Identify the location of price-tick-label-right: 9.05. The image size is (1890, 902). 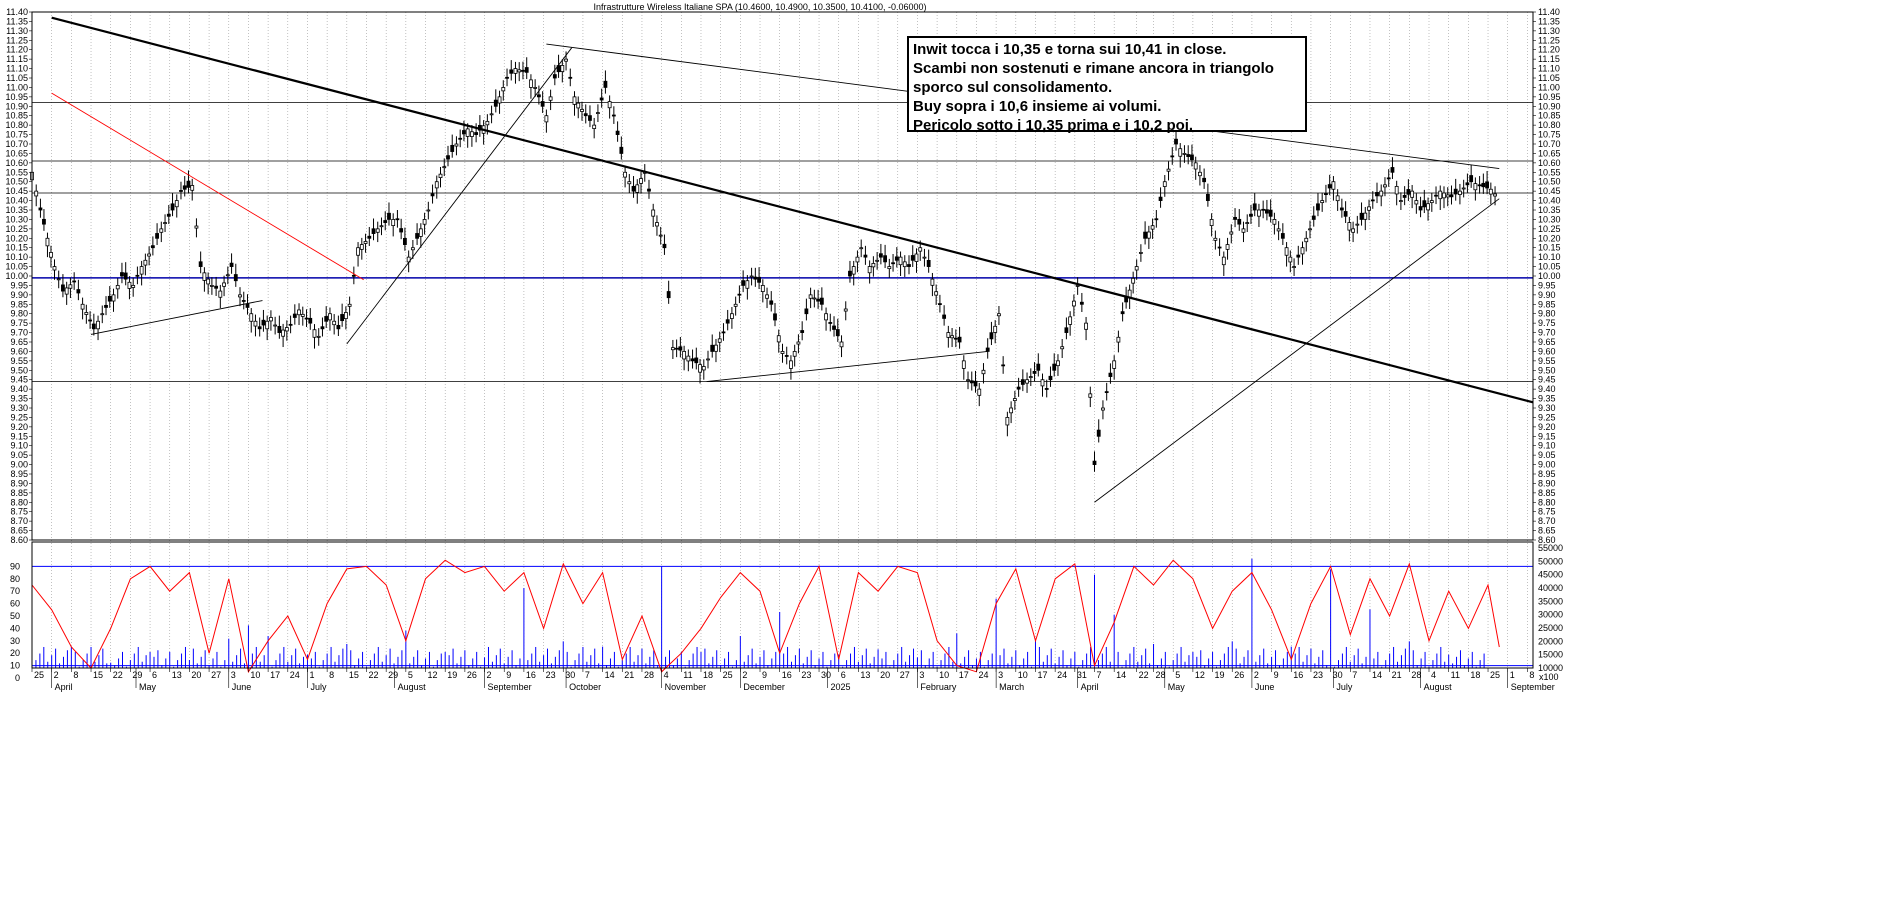
(1547, 455).